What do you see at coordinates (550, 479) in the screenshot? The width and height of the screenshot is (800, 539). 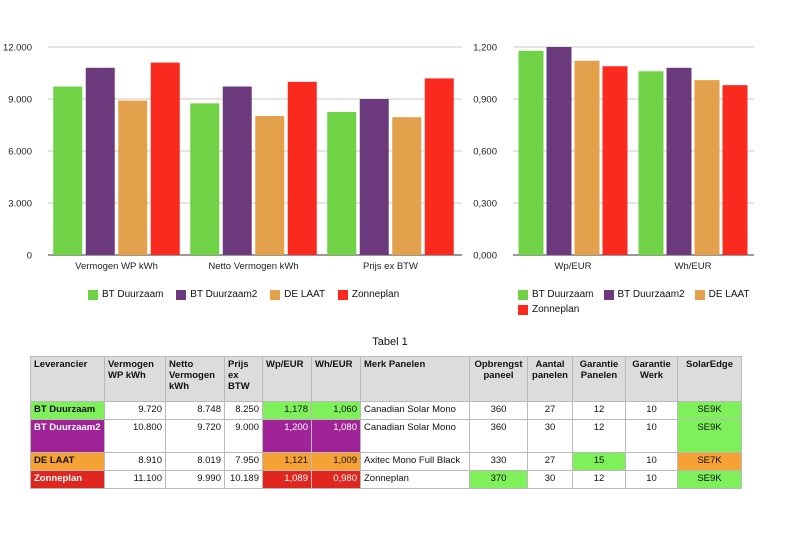 I see `cell: 30` at bounding box center [550, 479].